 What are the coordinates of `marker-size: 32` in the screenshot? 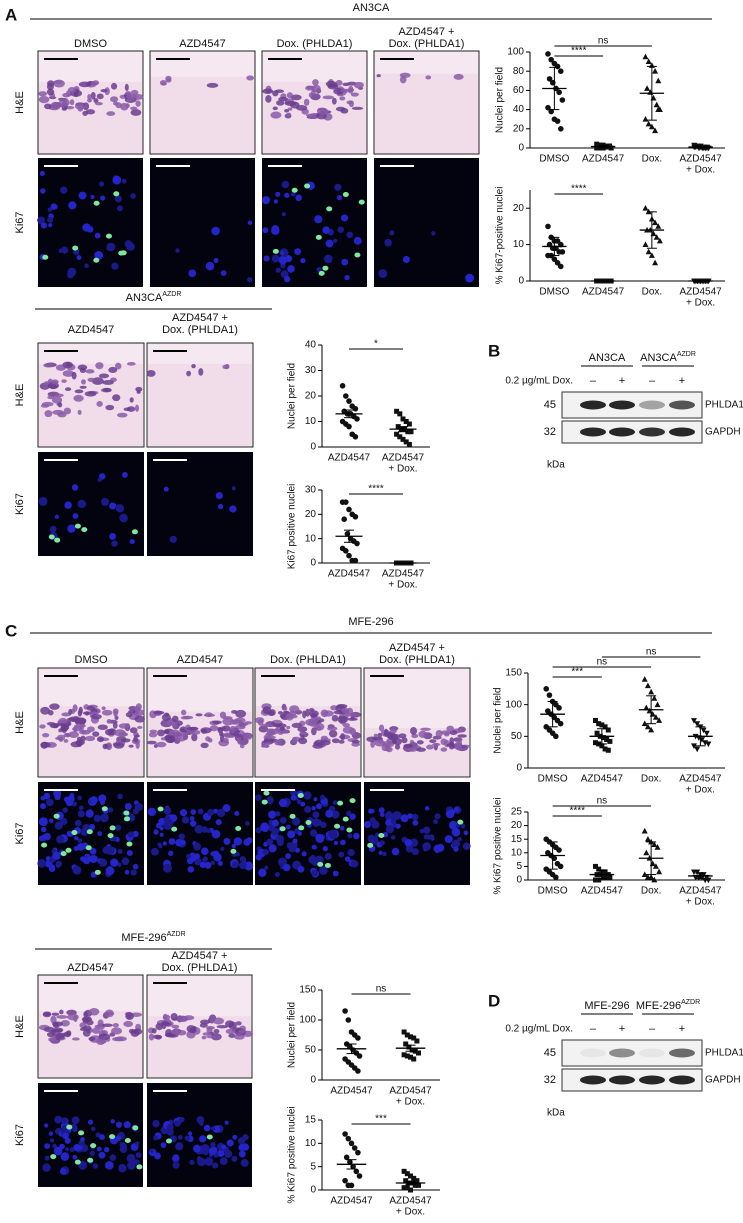 It's located at (550, 1080).